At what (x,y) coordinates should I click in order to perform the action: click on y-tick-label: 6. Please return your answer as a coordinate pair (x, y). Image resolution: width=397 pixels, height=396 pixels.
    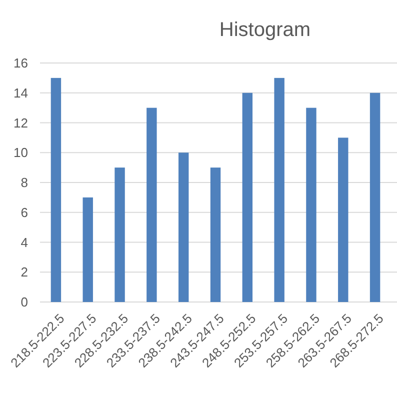
    Looking at the image, I should click on (24, 212).